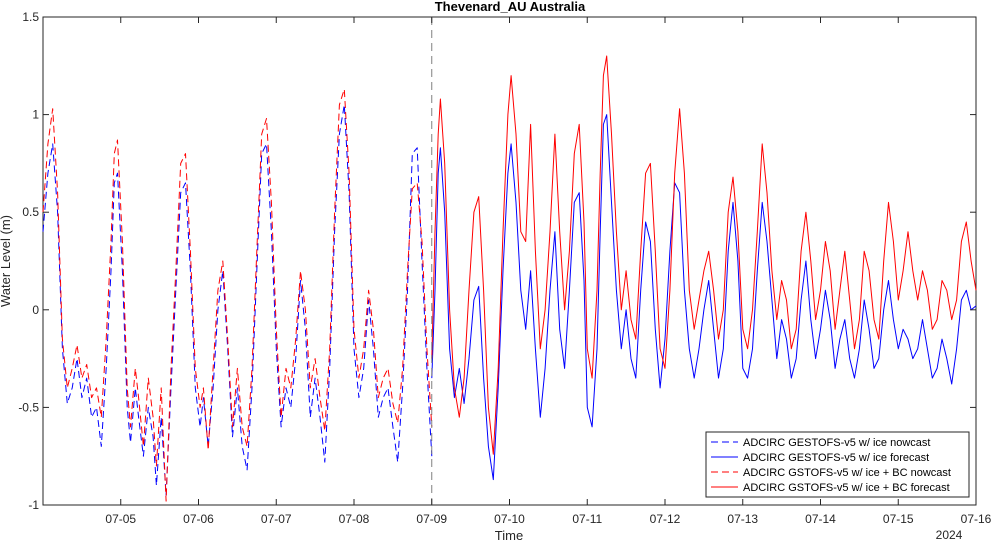 The image size is (992, 541). I want to click on x-tick-label: 07-12, so click(665, 519).